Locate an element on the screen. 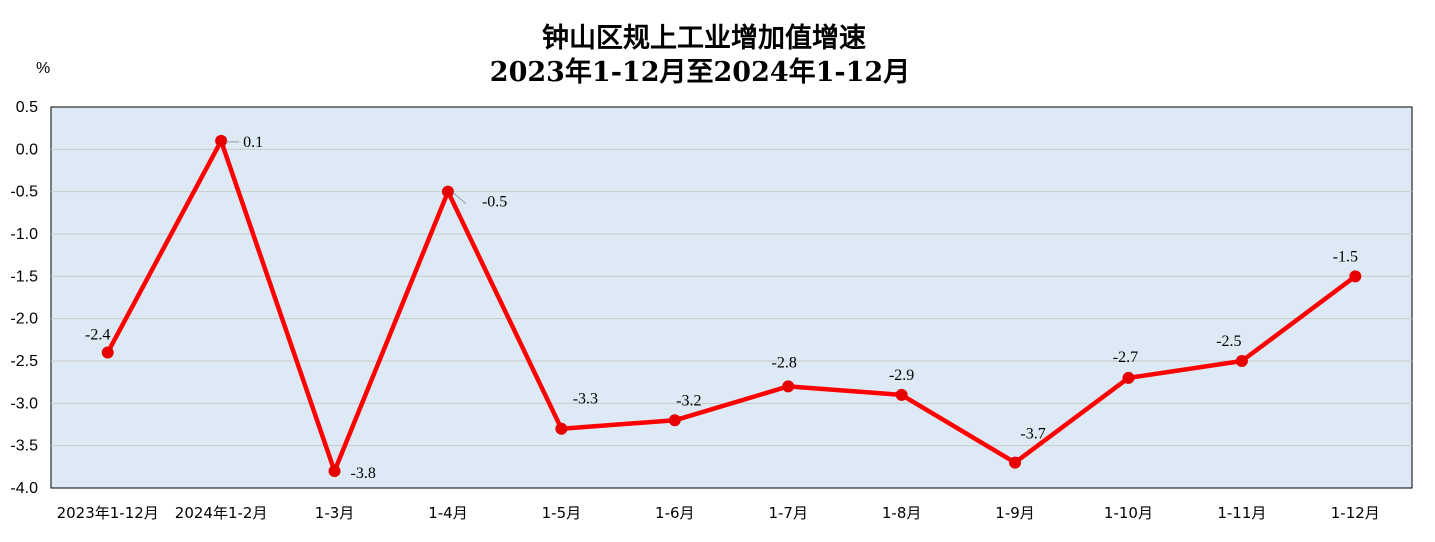  data-label: 0.1 is located at coordinates (253, 142).